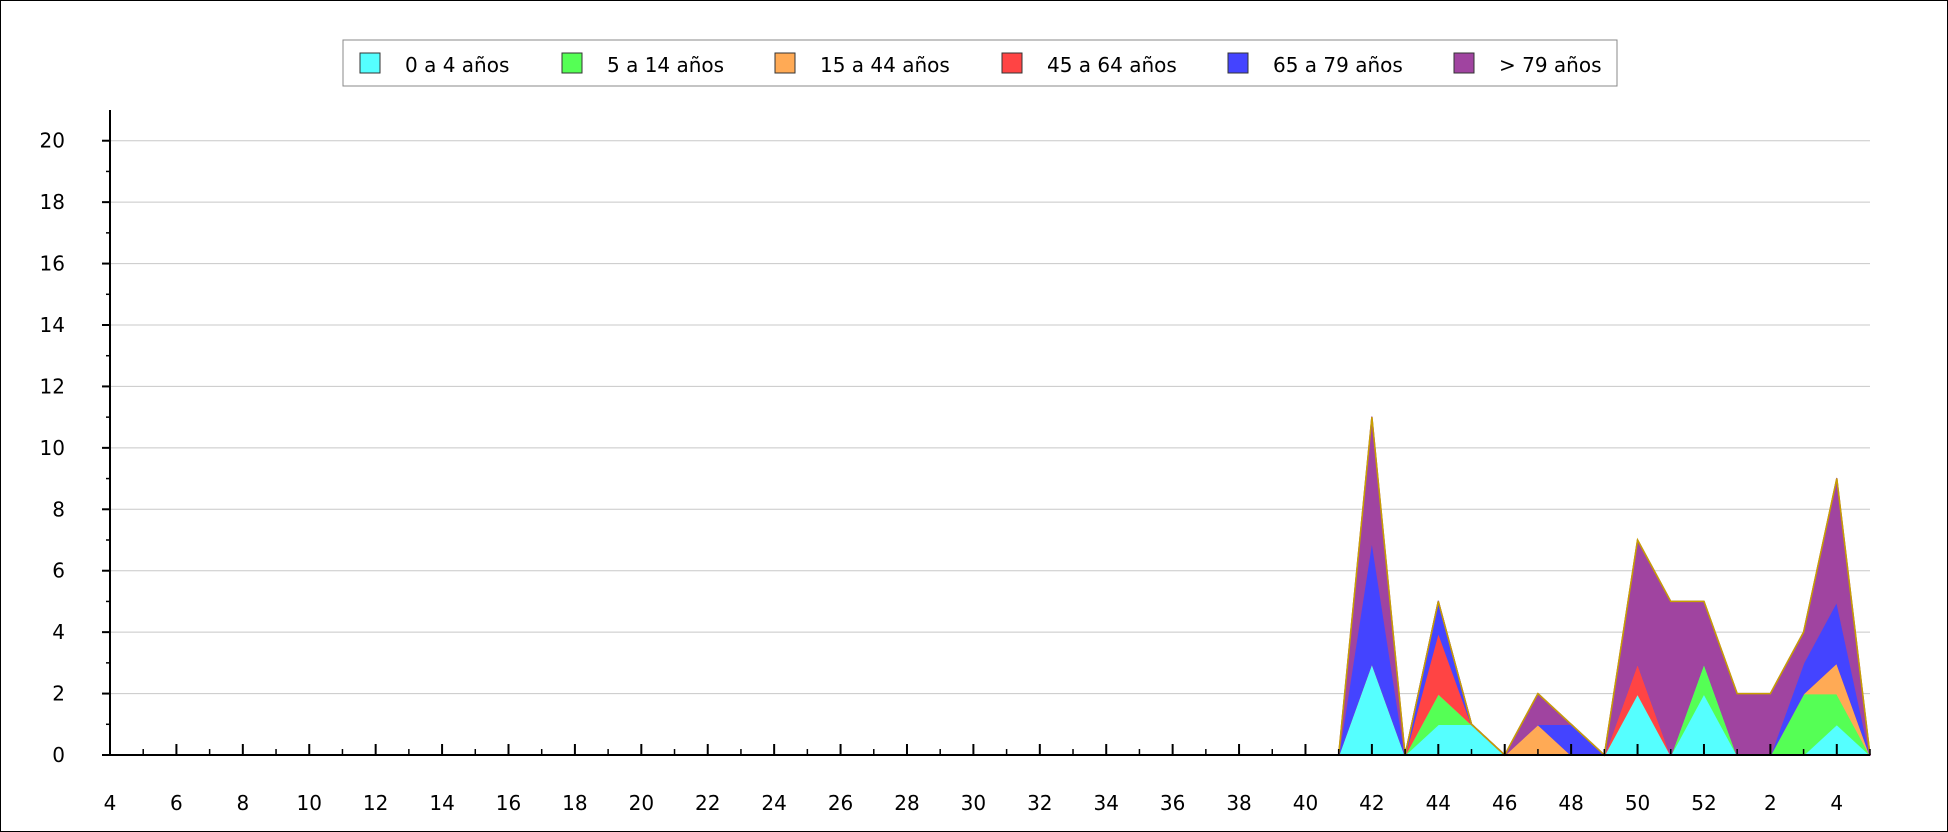  What do you see at coordinates (1504, 803) in the screenshot?
I see `x-tick-label: 46` at bounding box center [1504, 803].